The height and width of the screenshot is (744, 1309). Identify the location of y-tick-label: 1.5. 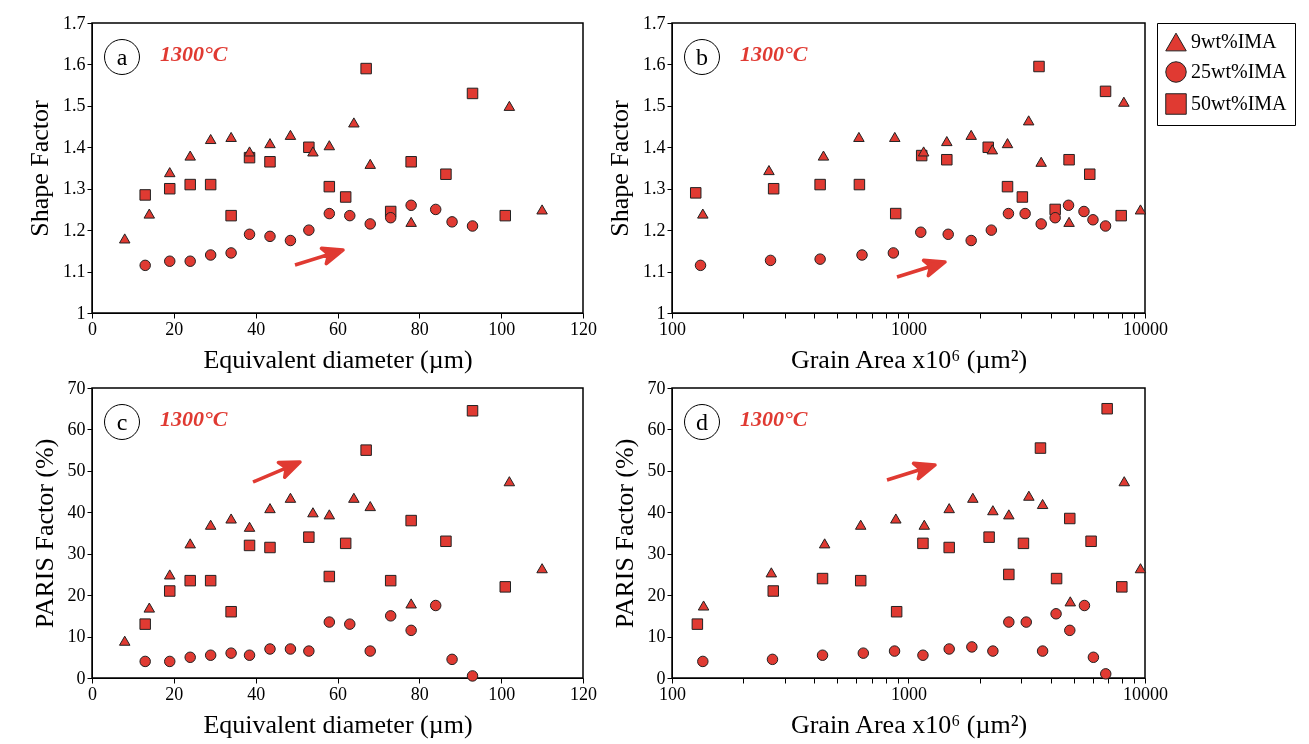
(74, 105).